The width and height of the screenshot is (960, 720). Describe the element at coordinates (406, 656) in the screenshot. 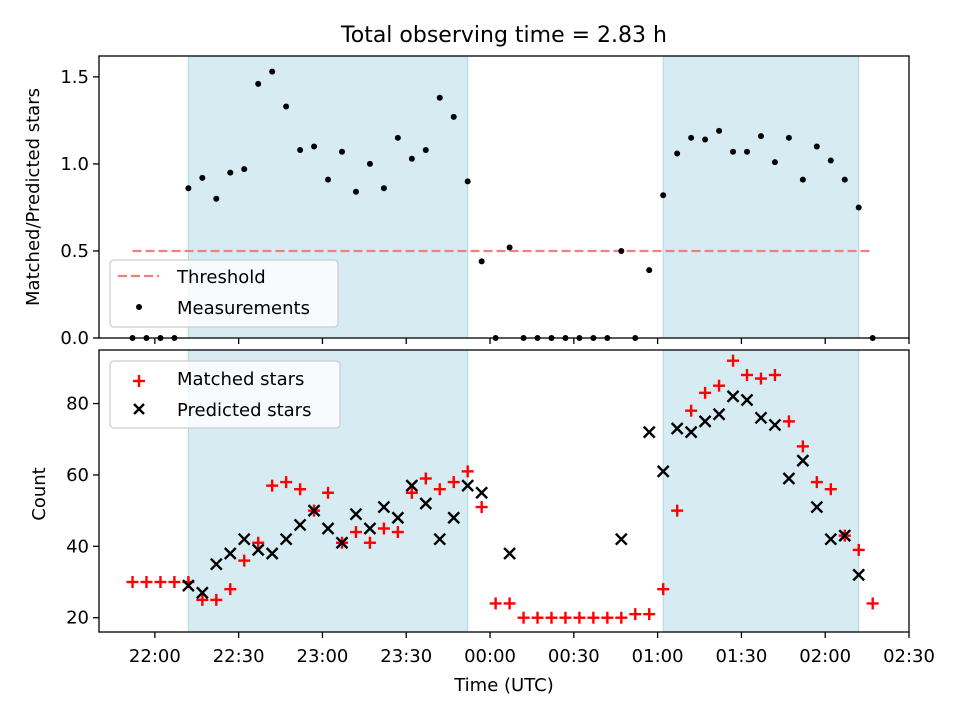

I see `x-tick-label: 23:30` at that location.